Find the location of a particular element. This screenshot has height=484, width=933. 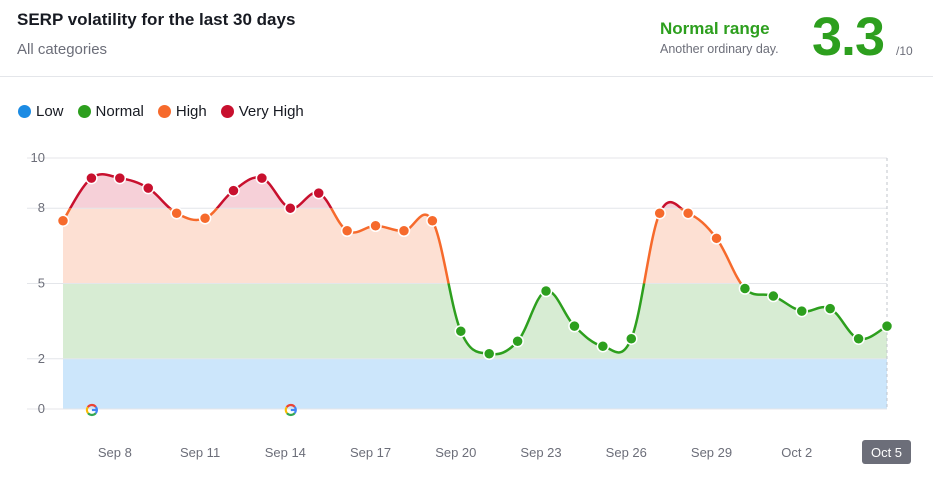

legend-label: Normal is located at coordinates (119, 111).